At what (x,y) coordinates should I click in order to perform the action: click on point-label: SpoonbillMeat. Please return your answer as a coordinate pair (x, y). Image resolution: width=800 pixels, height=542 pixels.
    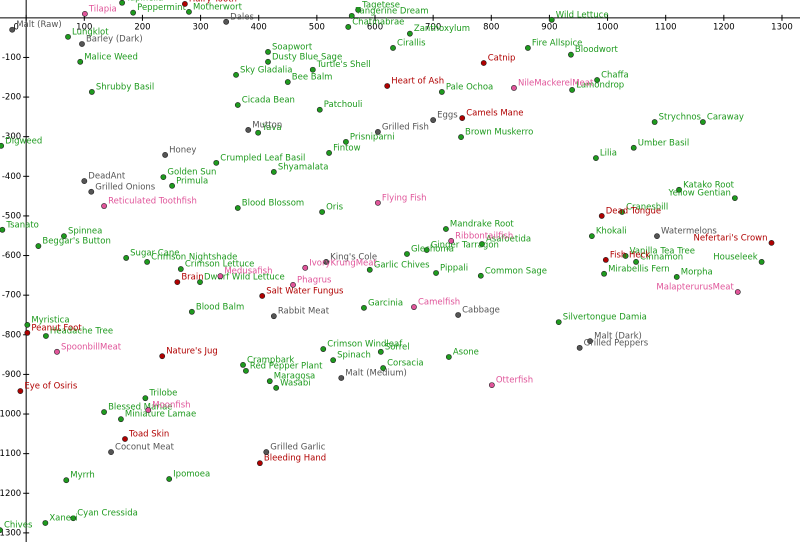
    Looking at the image, I should click on (91, 347).